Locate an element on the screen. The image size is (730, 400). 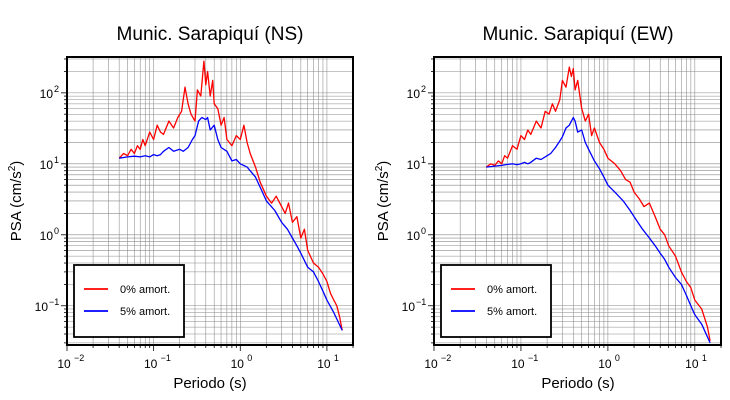
chart-title: Munic. Sarapiquí (NS) is located at coordinates (210, 34).